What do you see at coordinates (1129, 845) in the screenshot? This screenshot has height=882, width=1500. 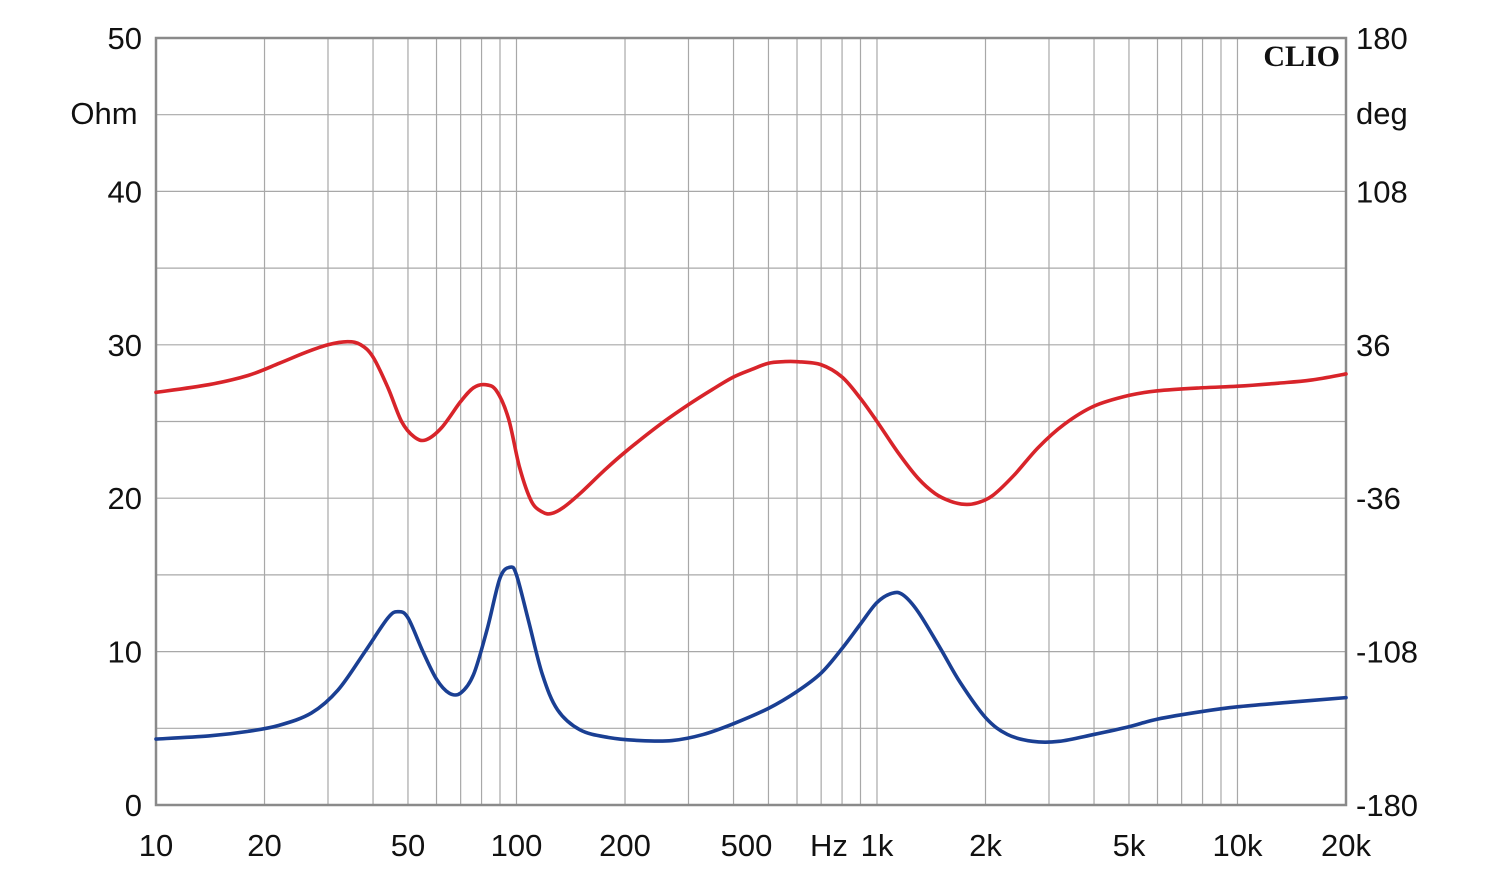 I see `x-tick-label: 5k` at bounding box center [1129, 845].